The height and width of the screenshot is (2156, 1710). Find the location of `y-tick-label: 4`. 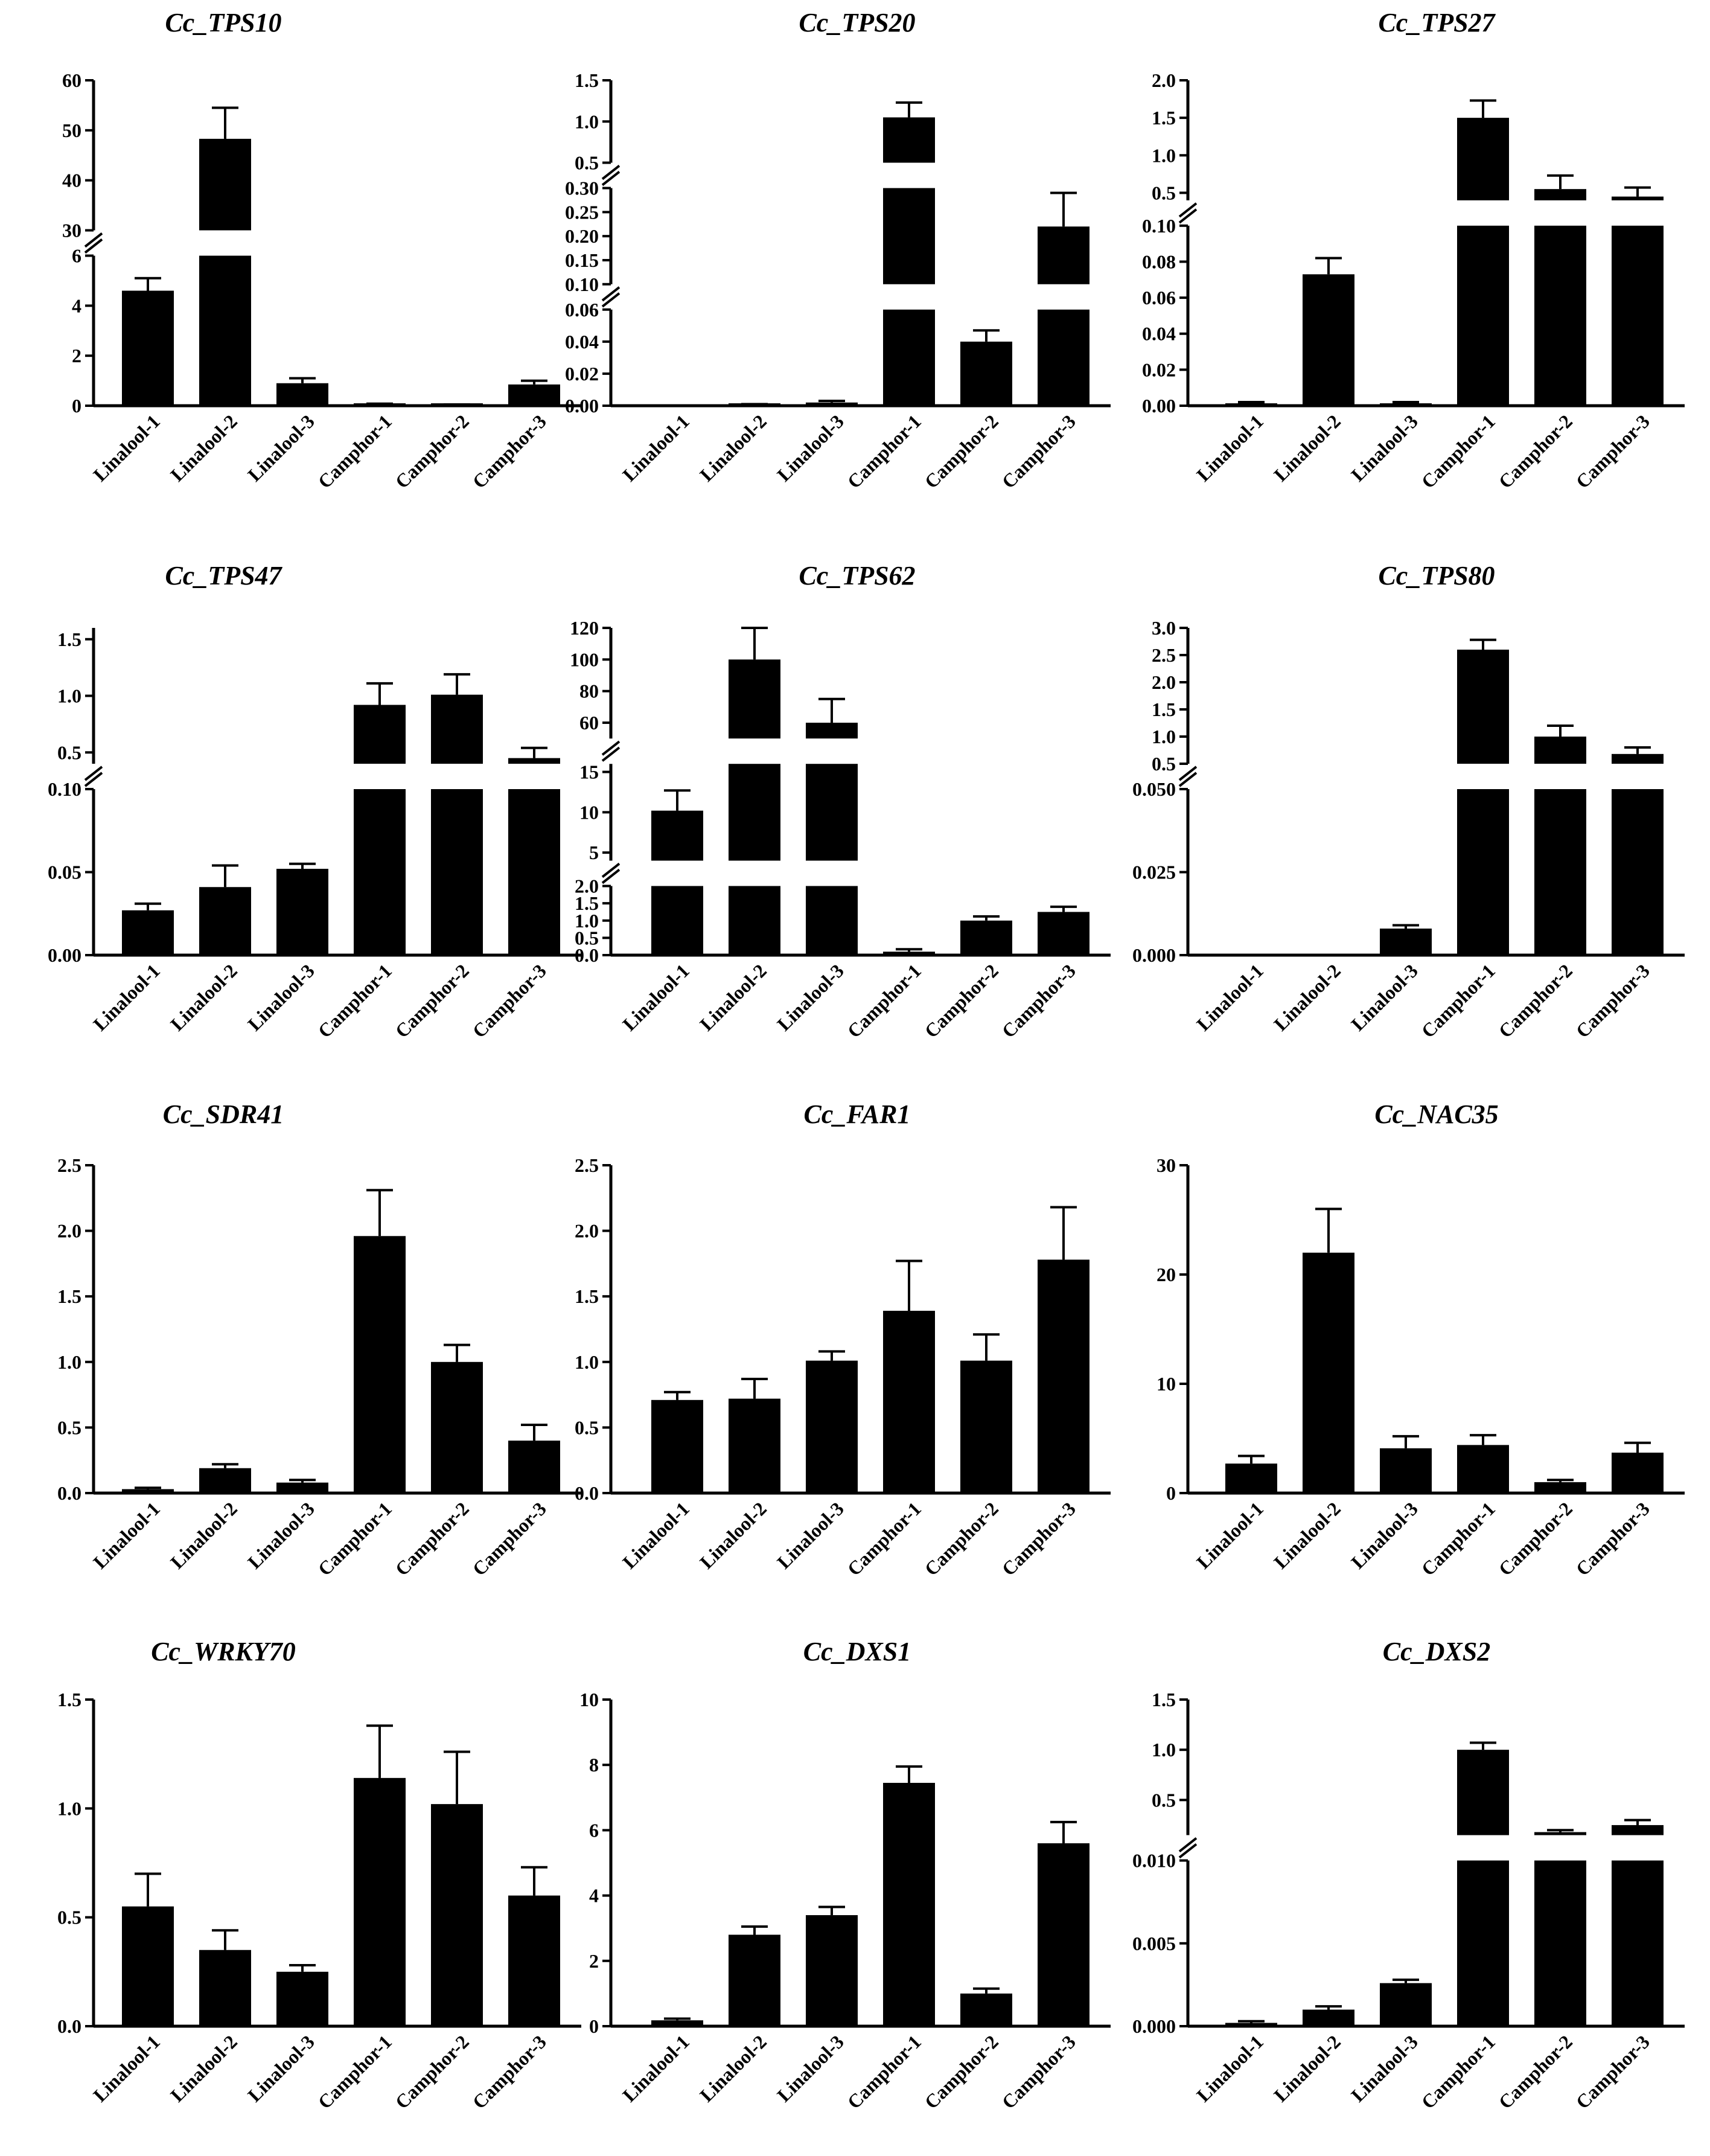

y-tick-label: 4 is located at coordinates (76, 305).